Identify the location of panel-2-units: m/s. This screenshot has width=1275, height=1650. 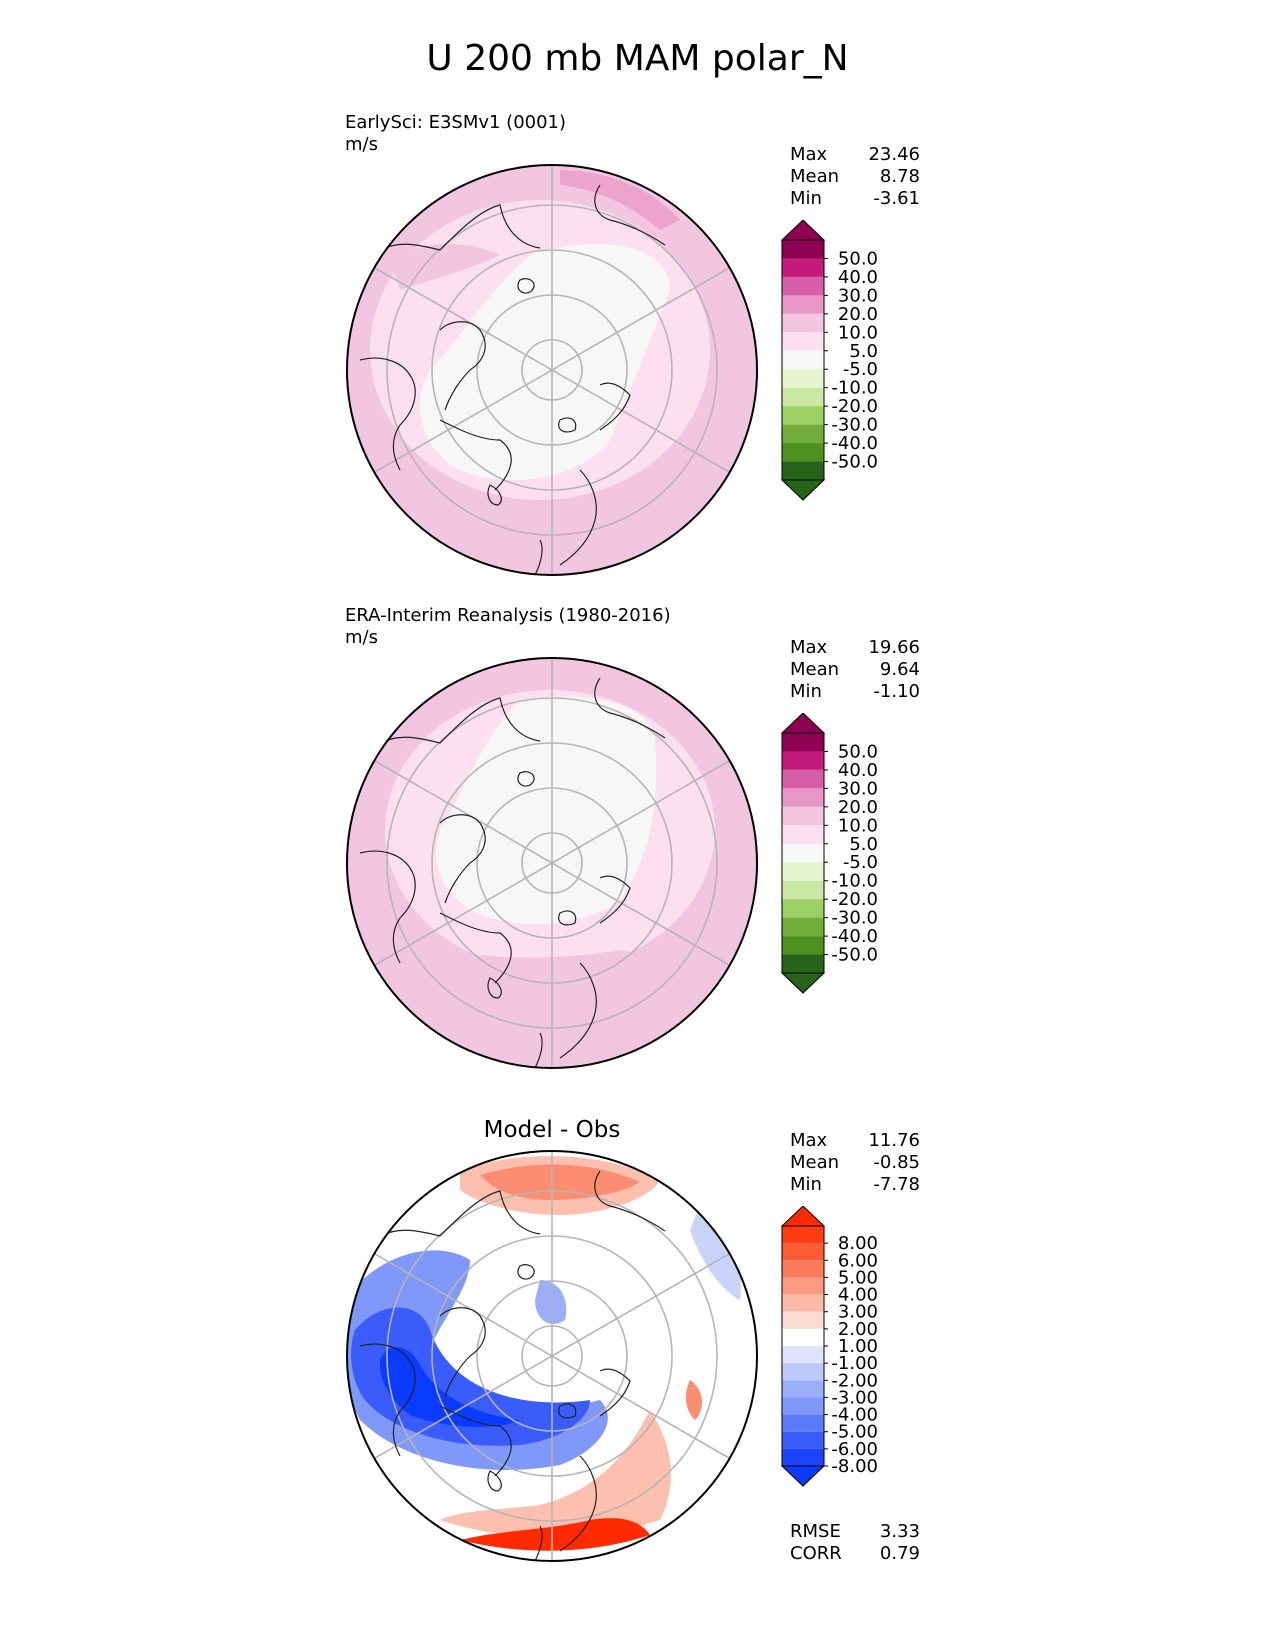
(361, 637).